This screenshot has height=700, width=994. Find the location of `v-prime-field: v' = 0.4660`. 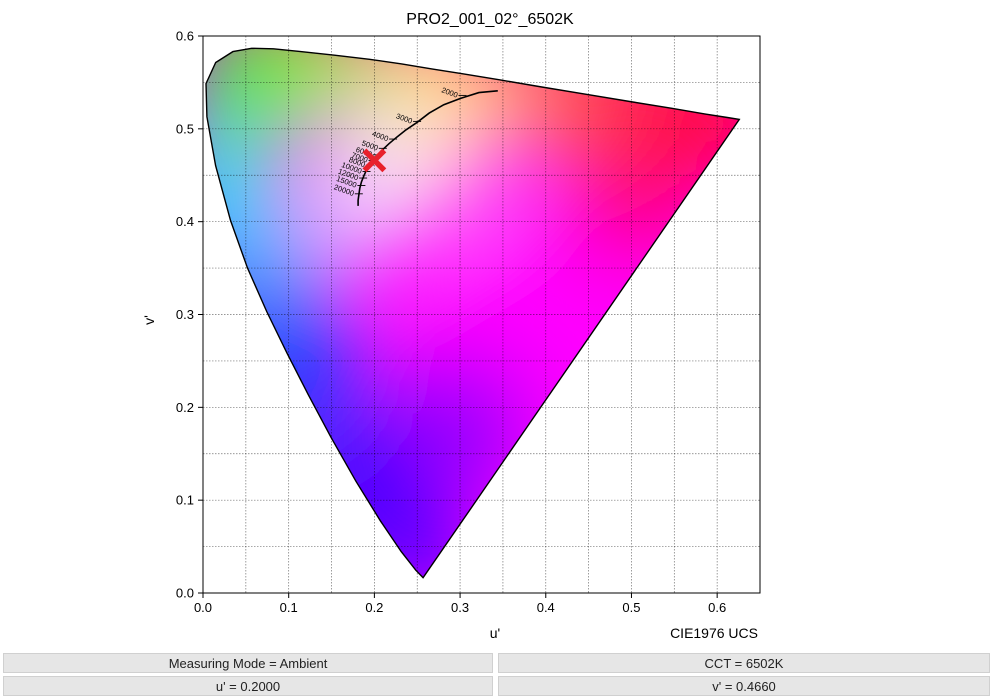

v-prime-field: v' = 0.4660 is located at coordinates (744, 686).